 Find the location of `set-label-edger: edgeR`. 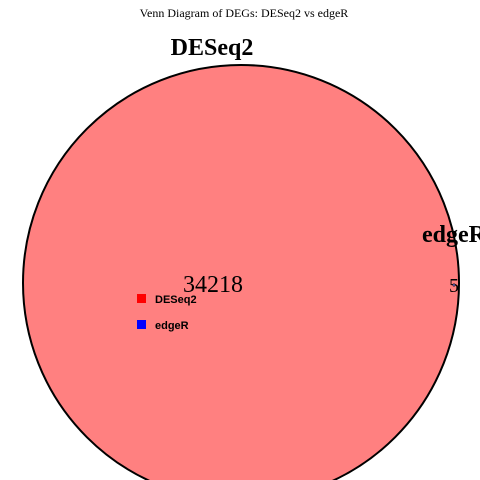

set-label-edger: edgeR is located at coordinates (451, 235).